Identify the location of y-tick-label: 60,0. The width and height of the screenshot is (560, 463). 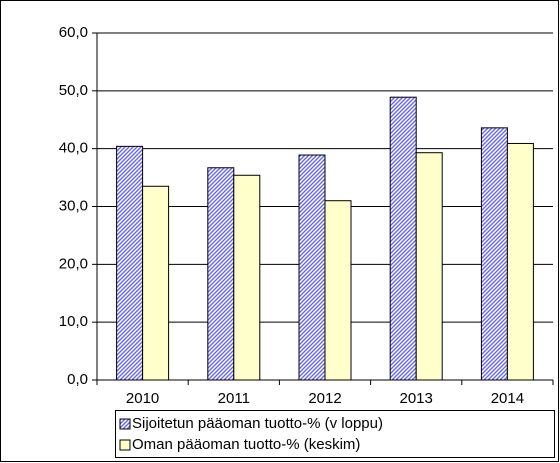
(73, 32).